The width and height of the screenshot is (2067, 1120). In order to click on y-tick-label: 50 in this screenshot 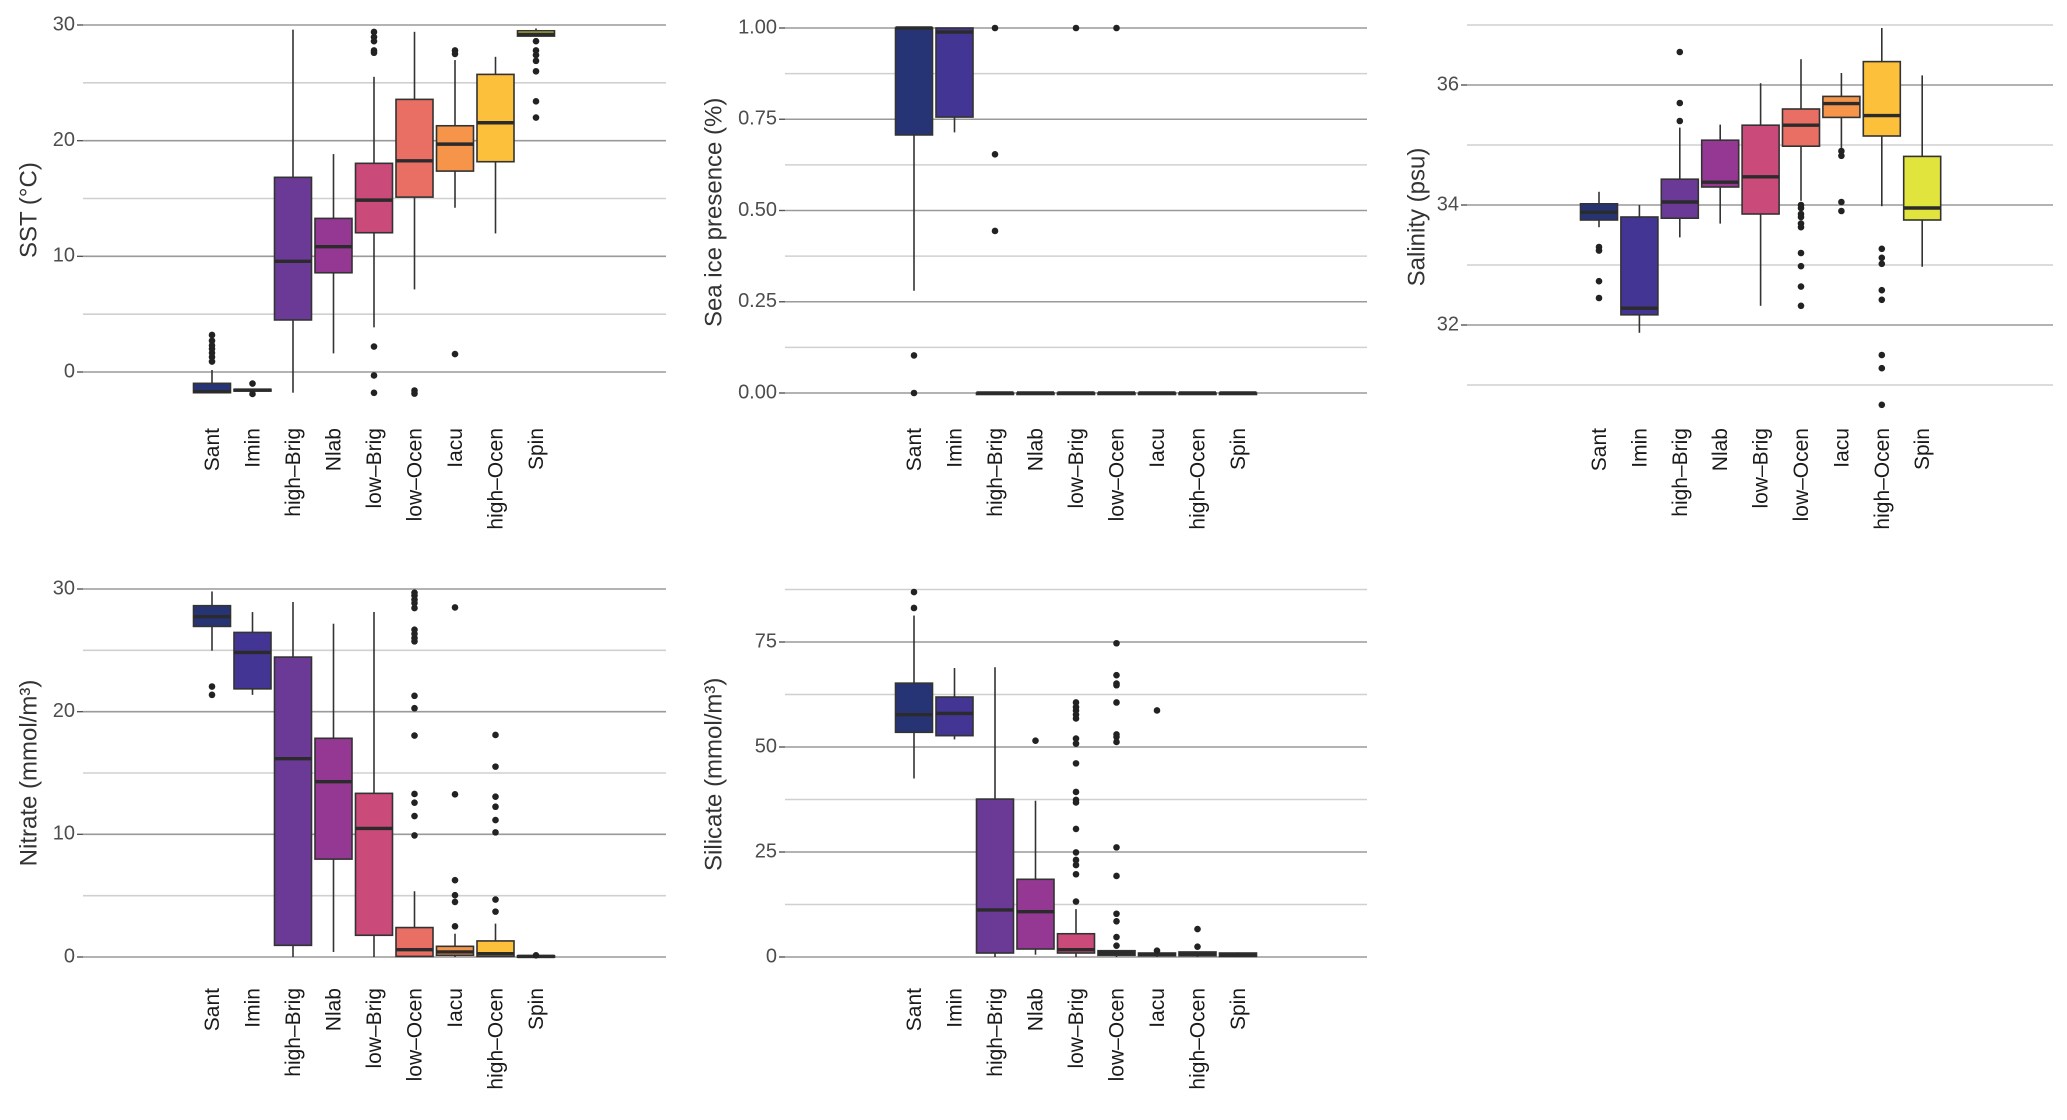, I will do `click(766, 746)`.